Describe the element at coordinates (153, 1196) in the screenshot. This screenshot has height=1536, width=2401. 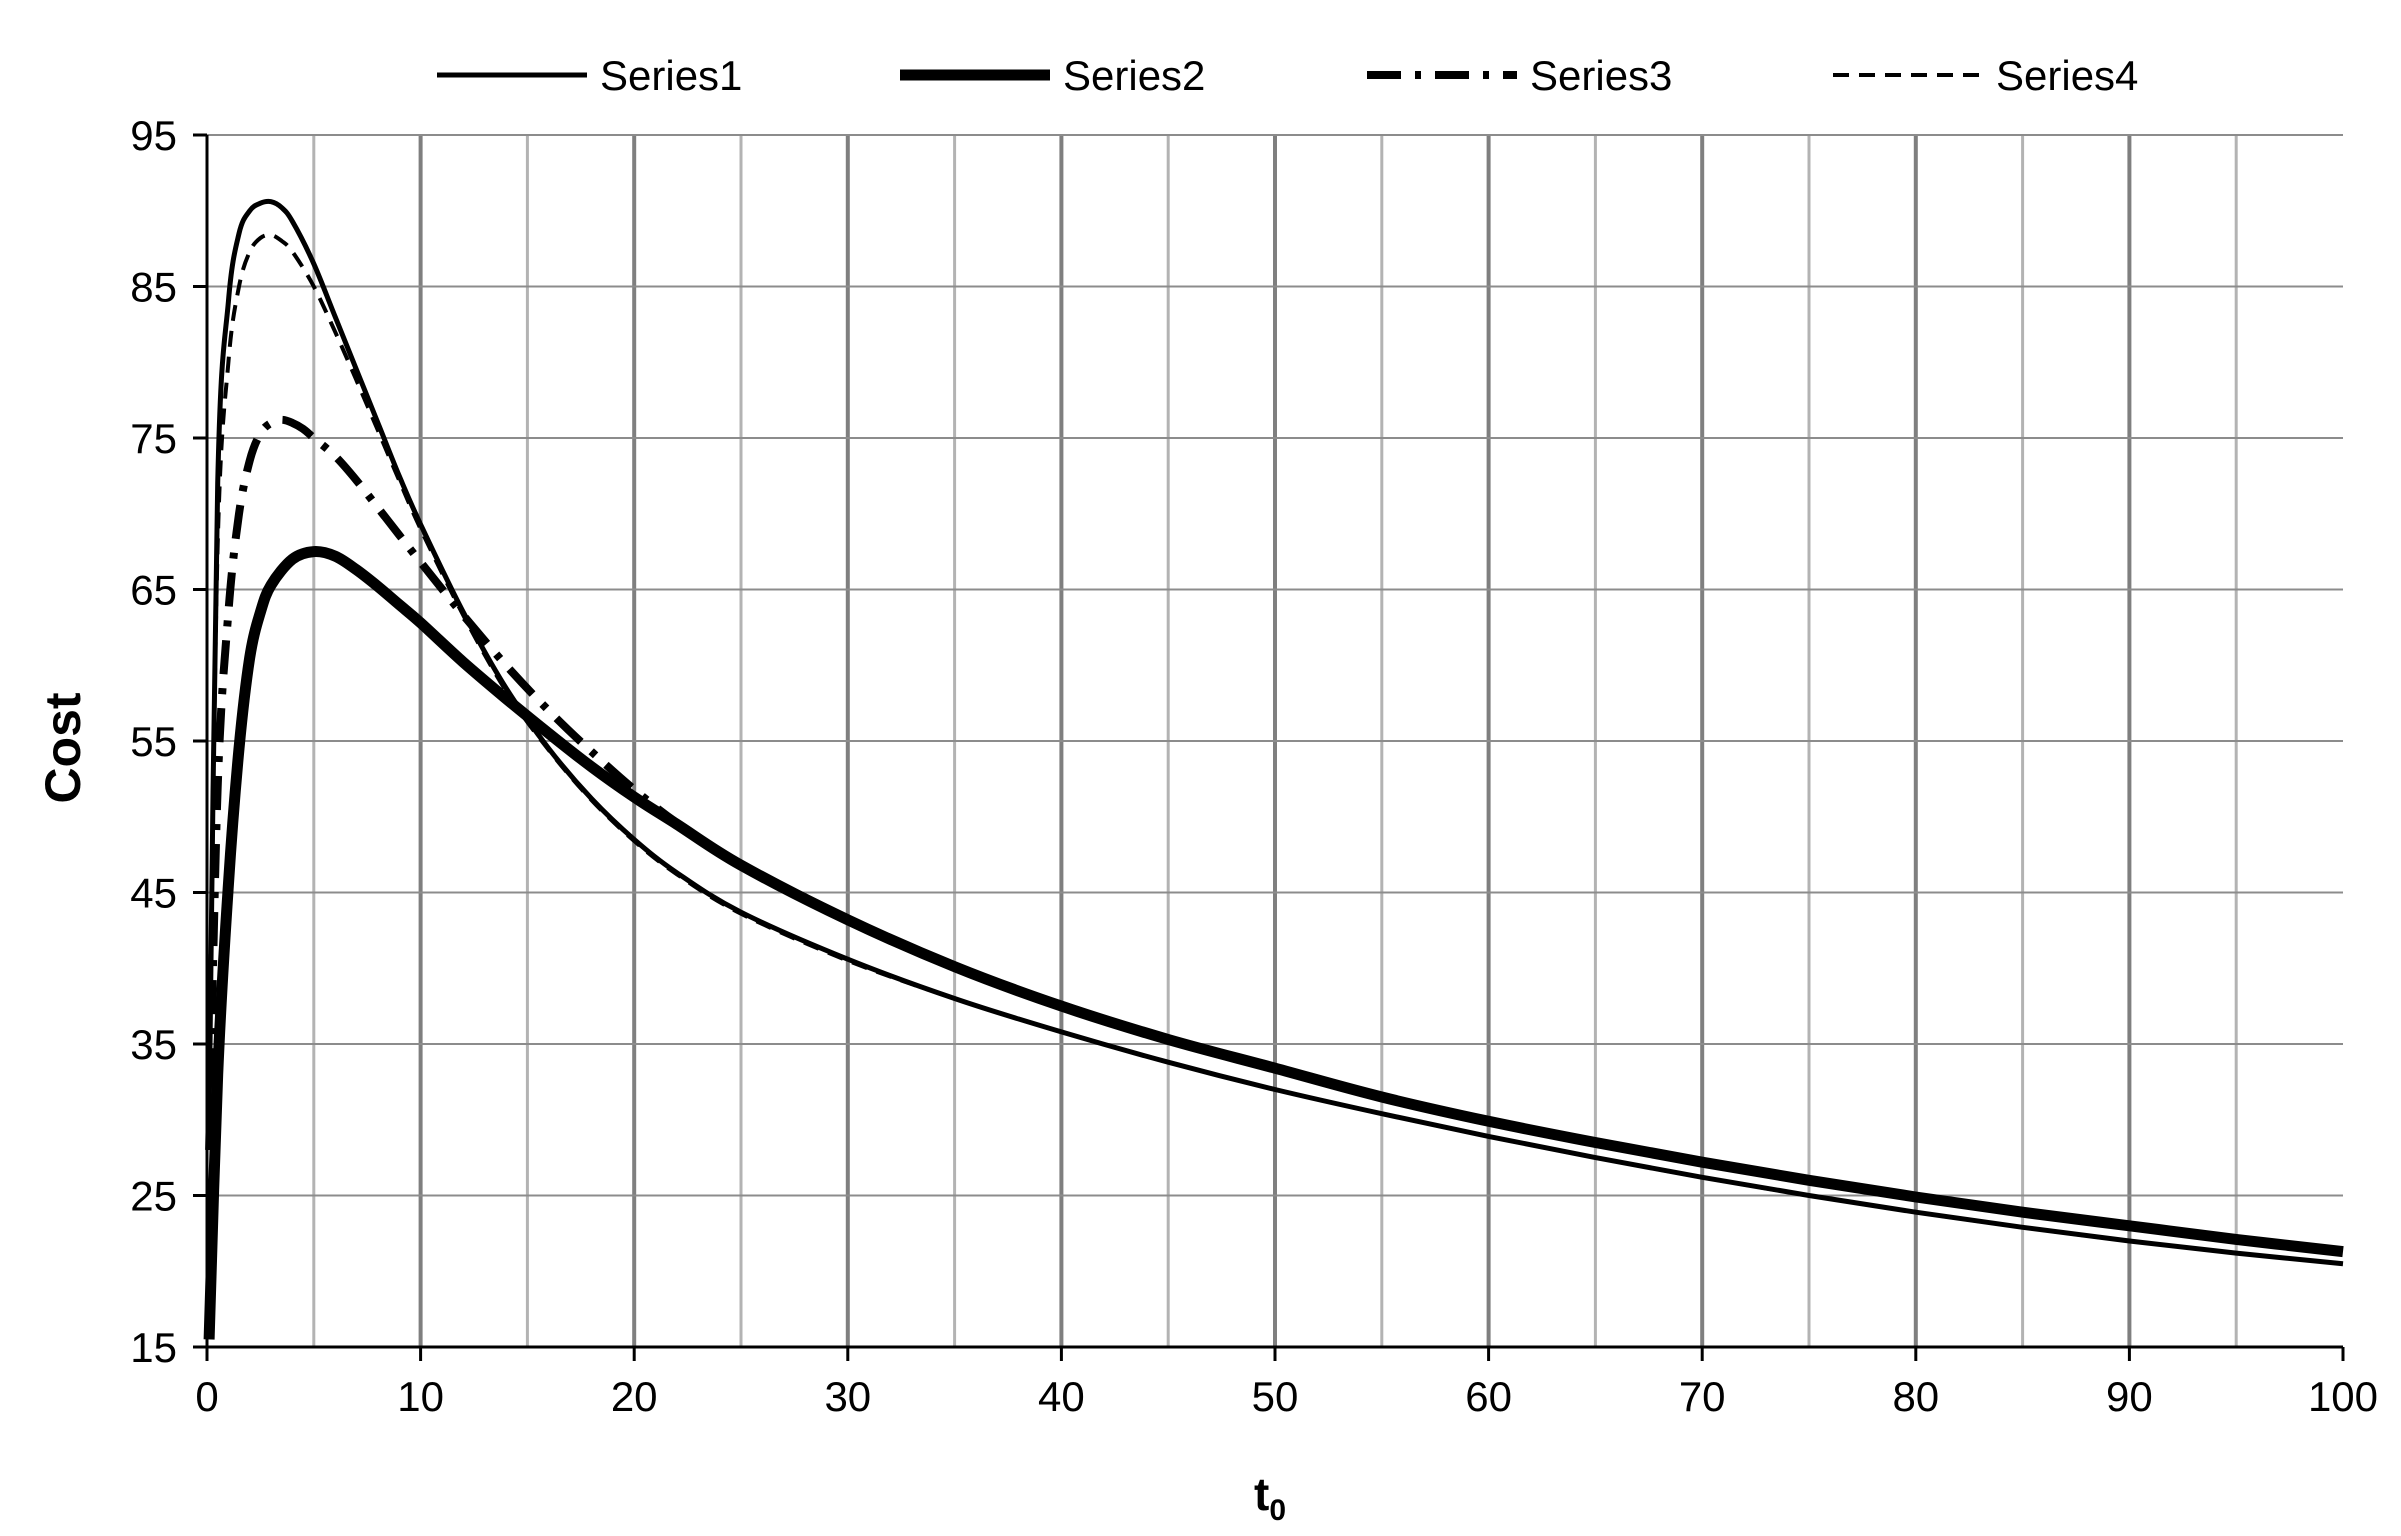
I see `y-tick-label: 25` at that location.